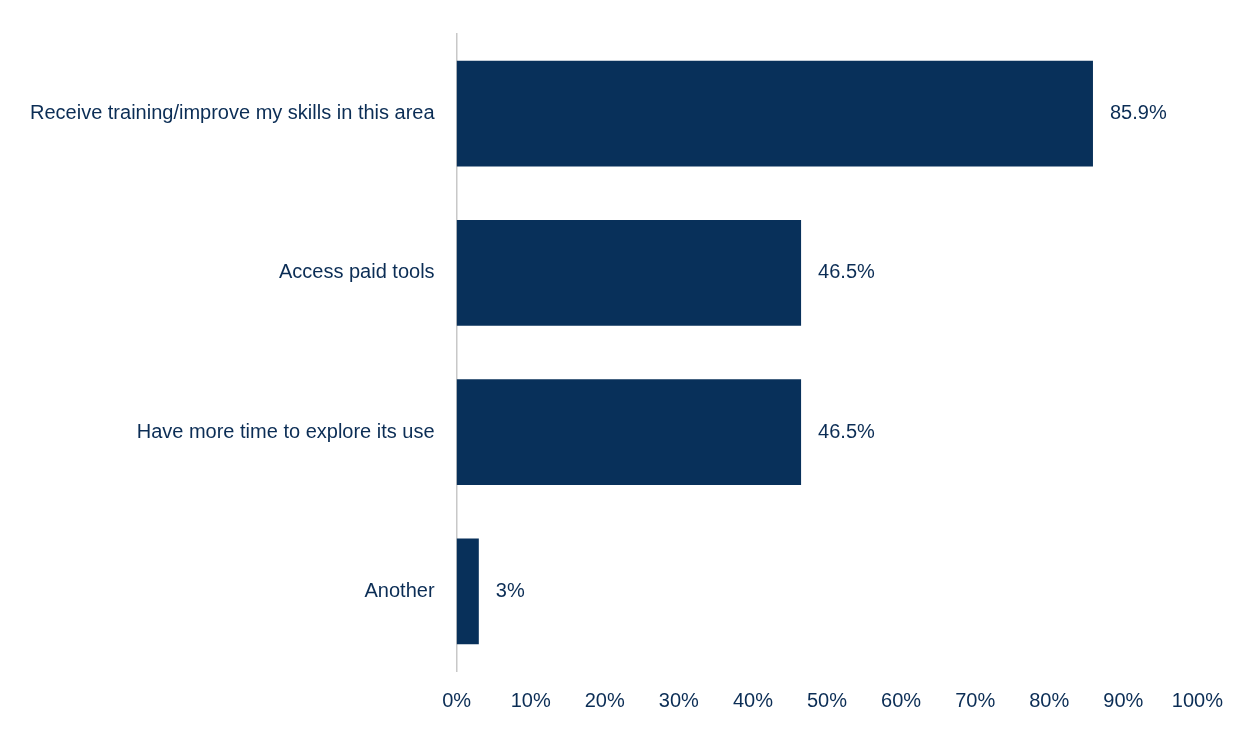 This screenshot has width=1241, height=731. Describe the element at coordinates (753, 699) in the screenshot. I see `x-tick-label: 40%` at that location.